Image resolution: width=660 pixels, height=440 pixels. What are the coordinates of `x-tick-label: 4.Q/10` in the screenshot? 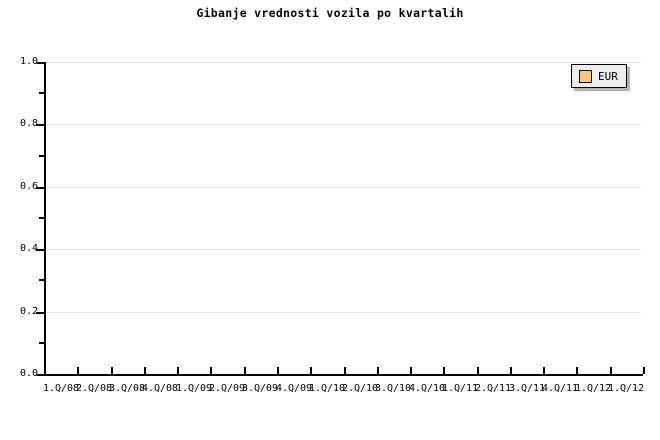 It's located at (427, 388).